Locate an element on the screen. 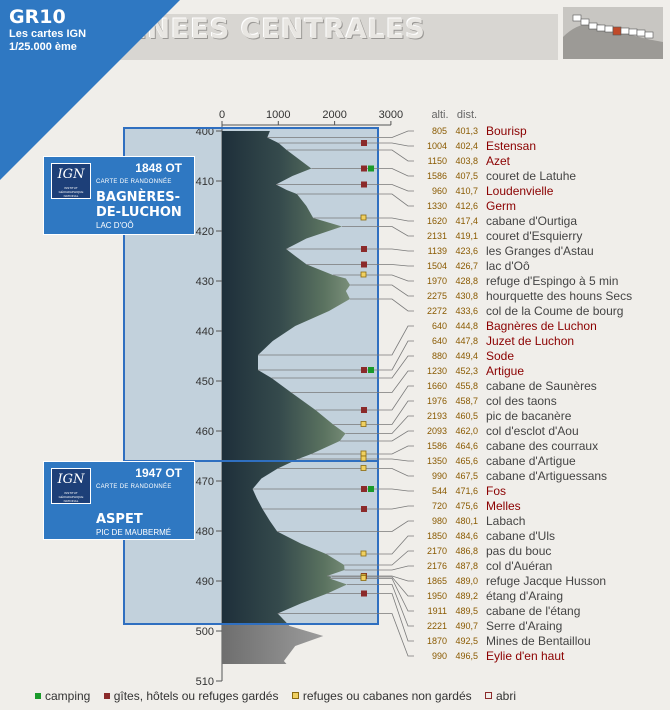 This screenshot has width=670, height=710. map-window-1947OT is located at coordinates (251, 542).